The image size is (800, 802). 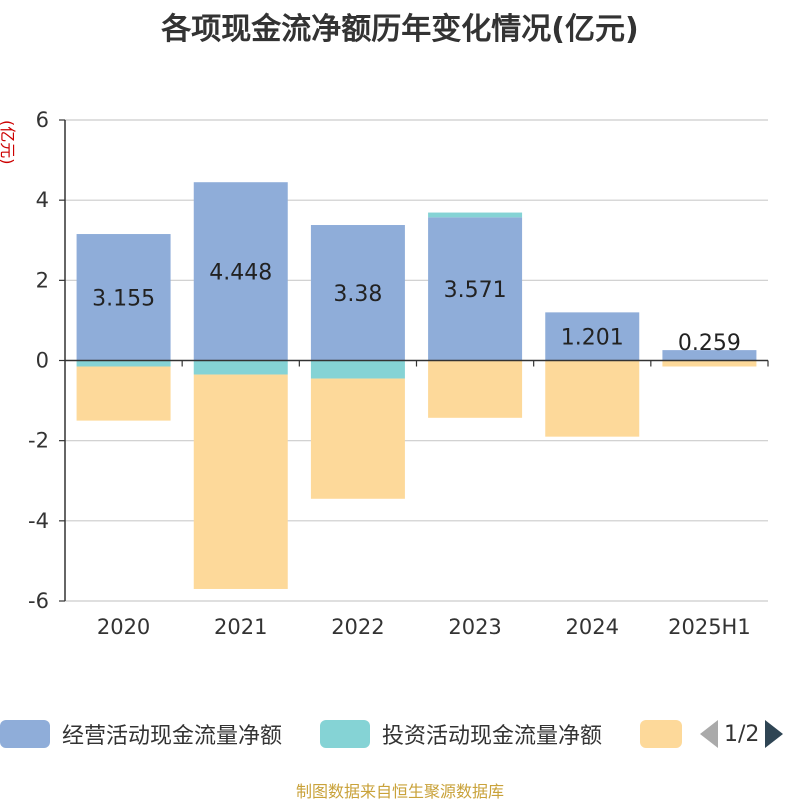 What do you see at coordinates (42, 280) in the screenshot?
I see `y-tick-label: 2` at bounding box center [42, 280].